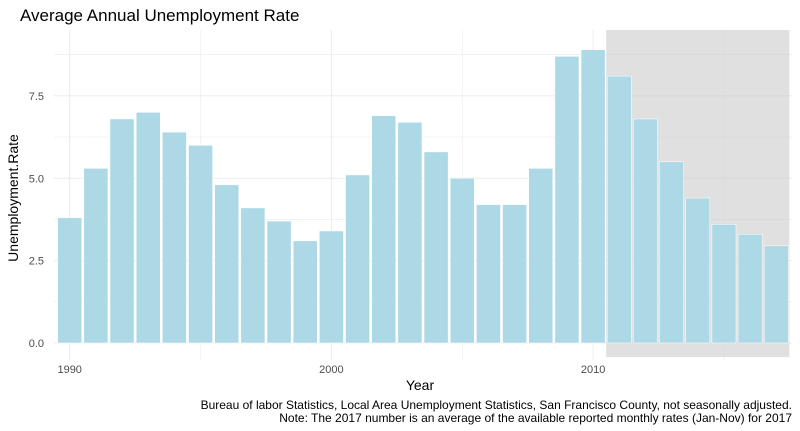 The height and width of the screenshot is (431, 800). What do you see at coordinates (724, 284) in the screenshot?
I see `bar-2015` at bounding box center [724, 284].